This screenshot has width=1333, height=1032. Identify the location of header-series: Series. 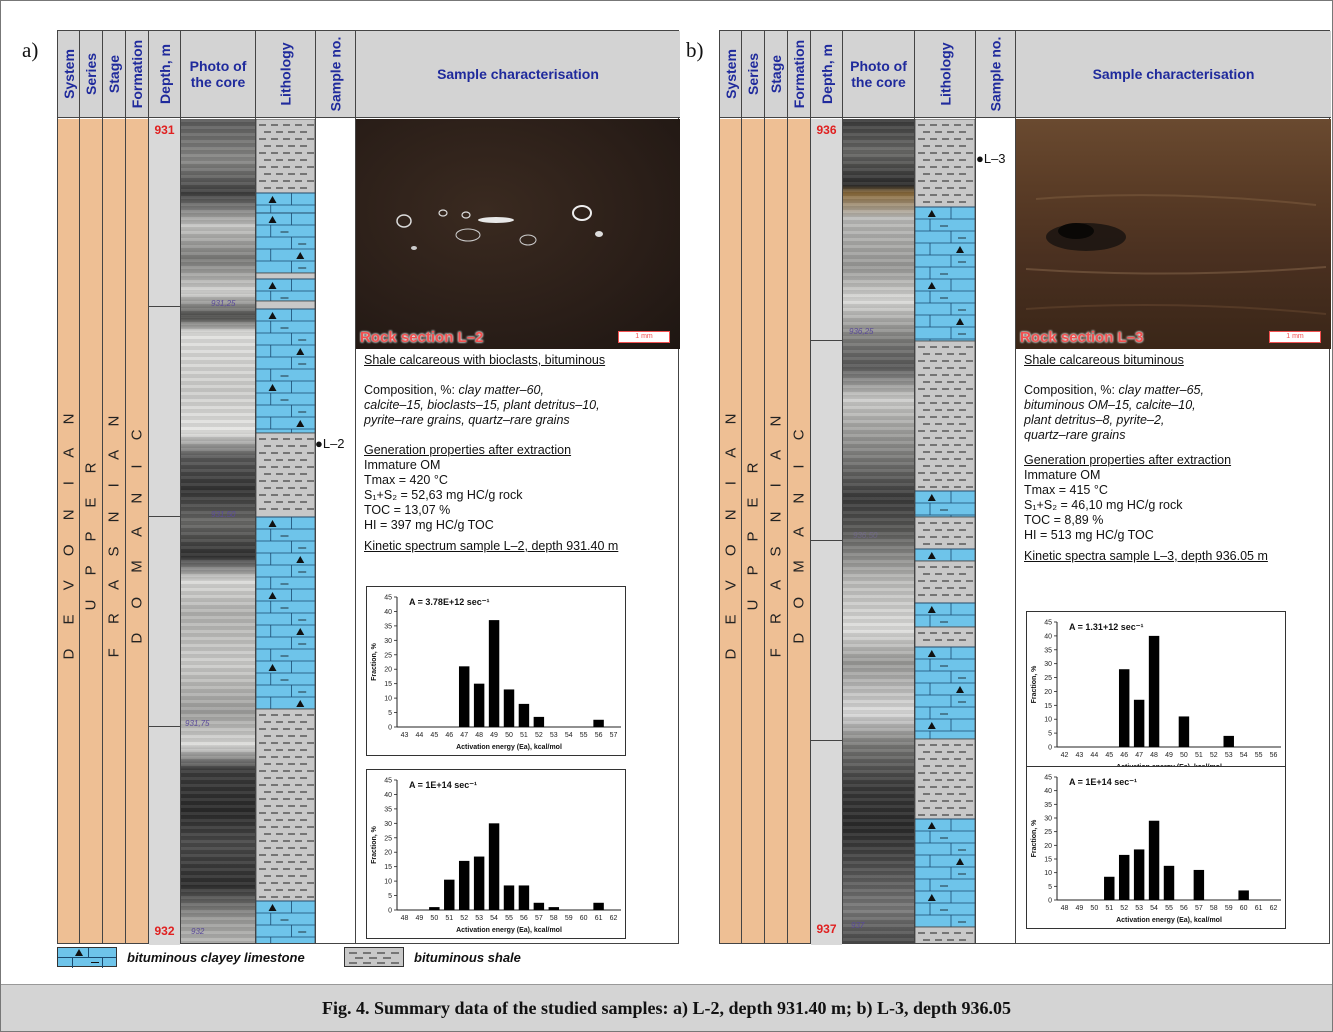
(91, 74).